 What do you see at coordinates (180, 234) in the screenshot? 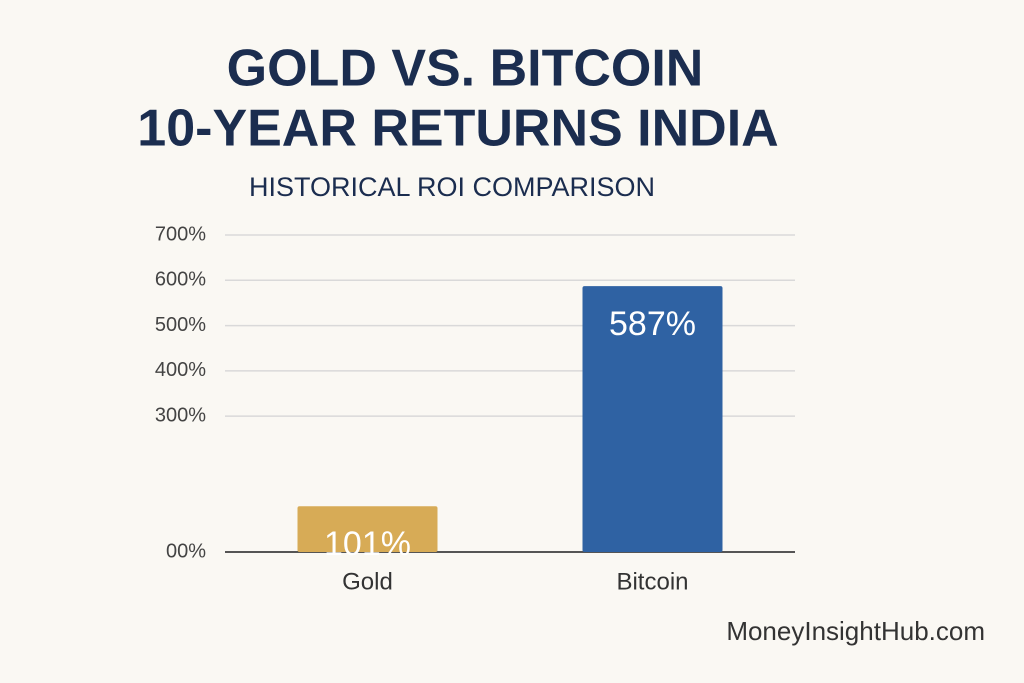
I see `y-tick-label: 700%` at bounding box center [180, 234].